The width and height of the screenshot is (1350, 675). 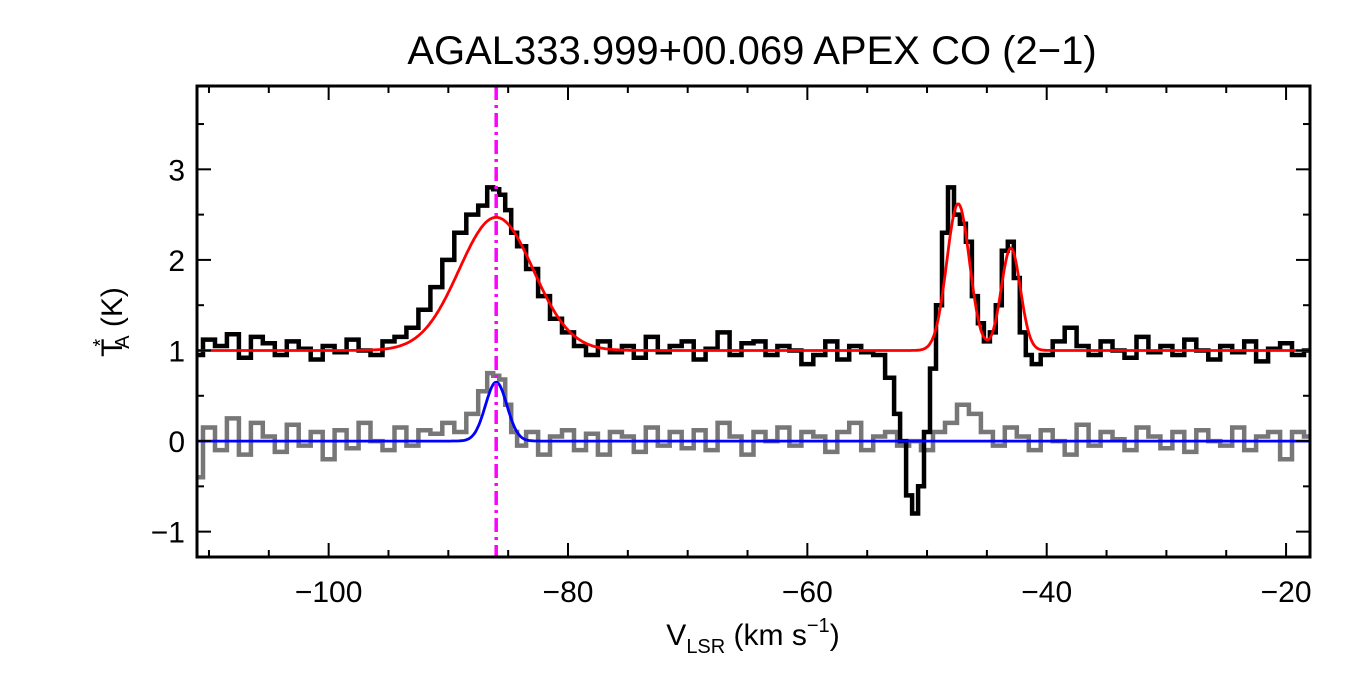 What do you see at coordinates (123, 342) in the screenshot?
I see `y-axis-label-sub: A` at bounding box center [123, 342].